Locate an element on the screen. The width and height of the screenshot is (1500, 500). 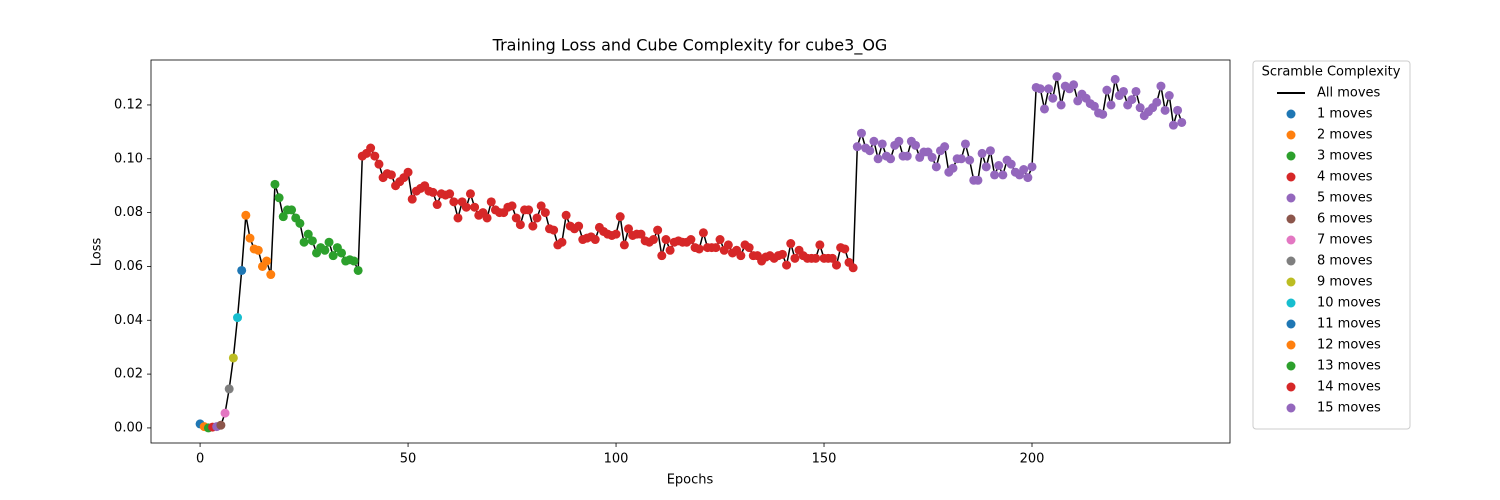
y-tick-label: 0.04 is located at coordinates (128, 320).